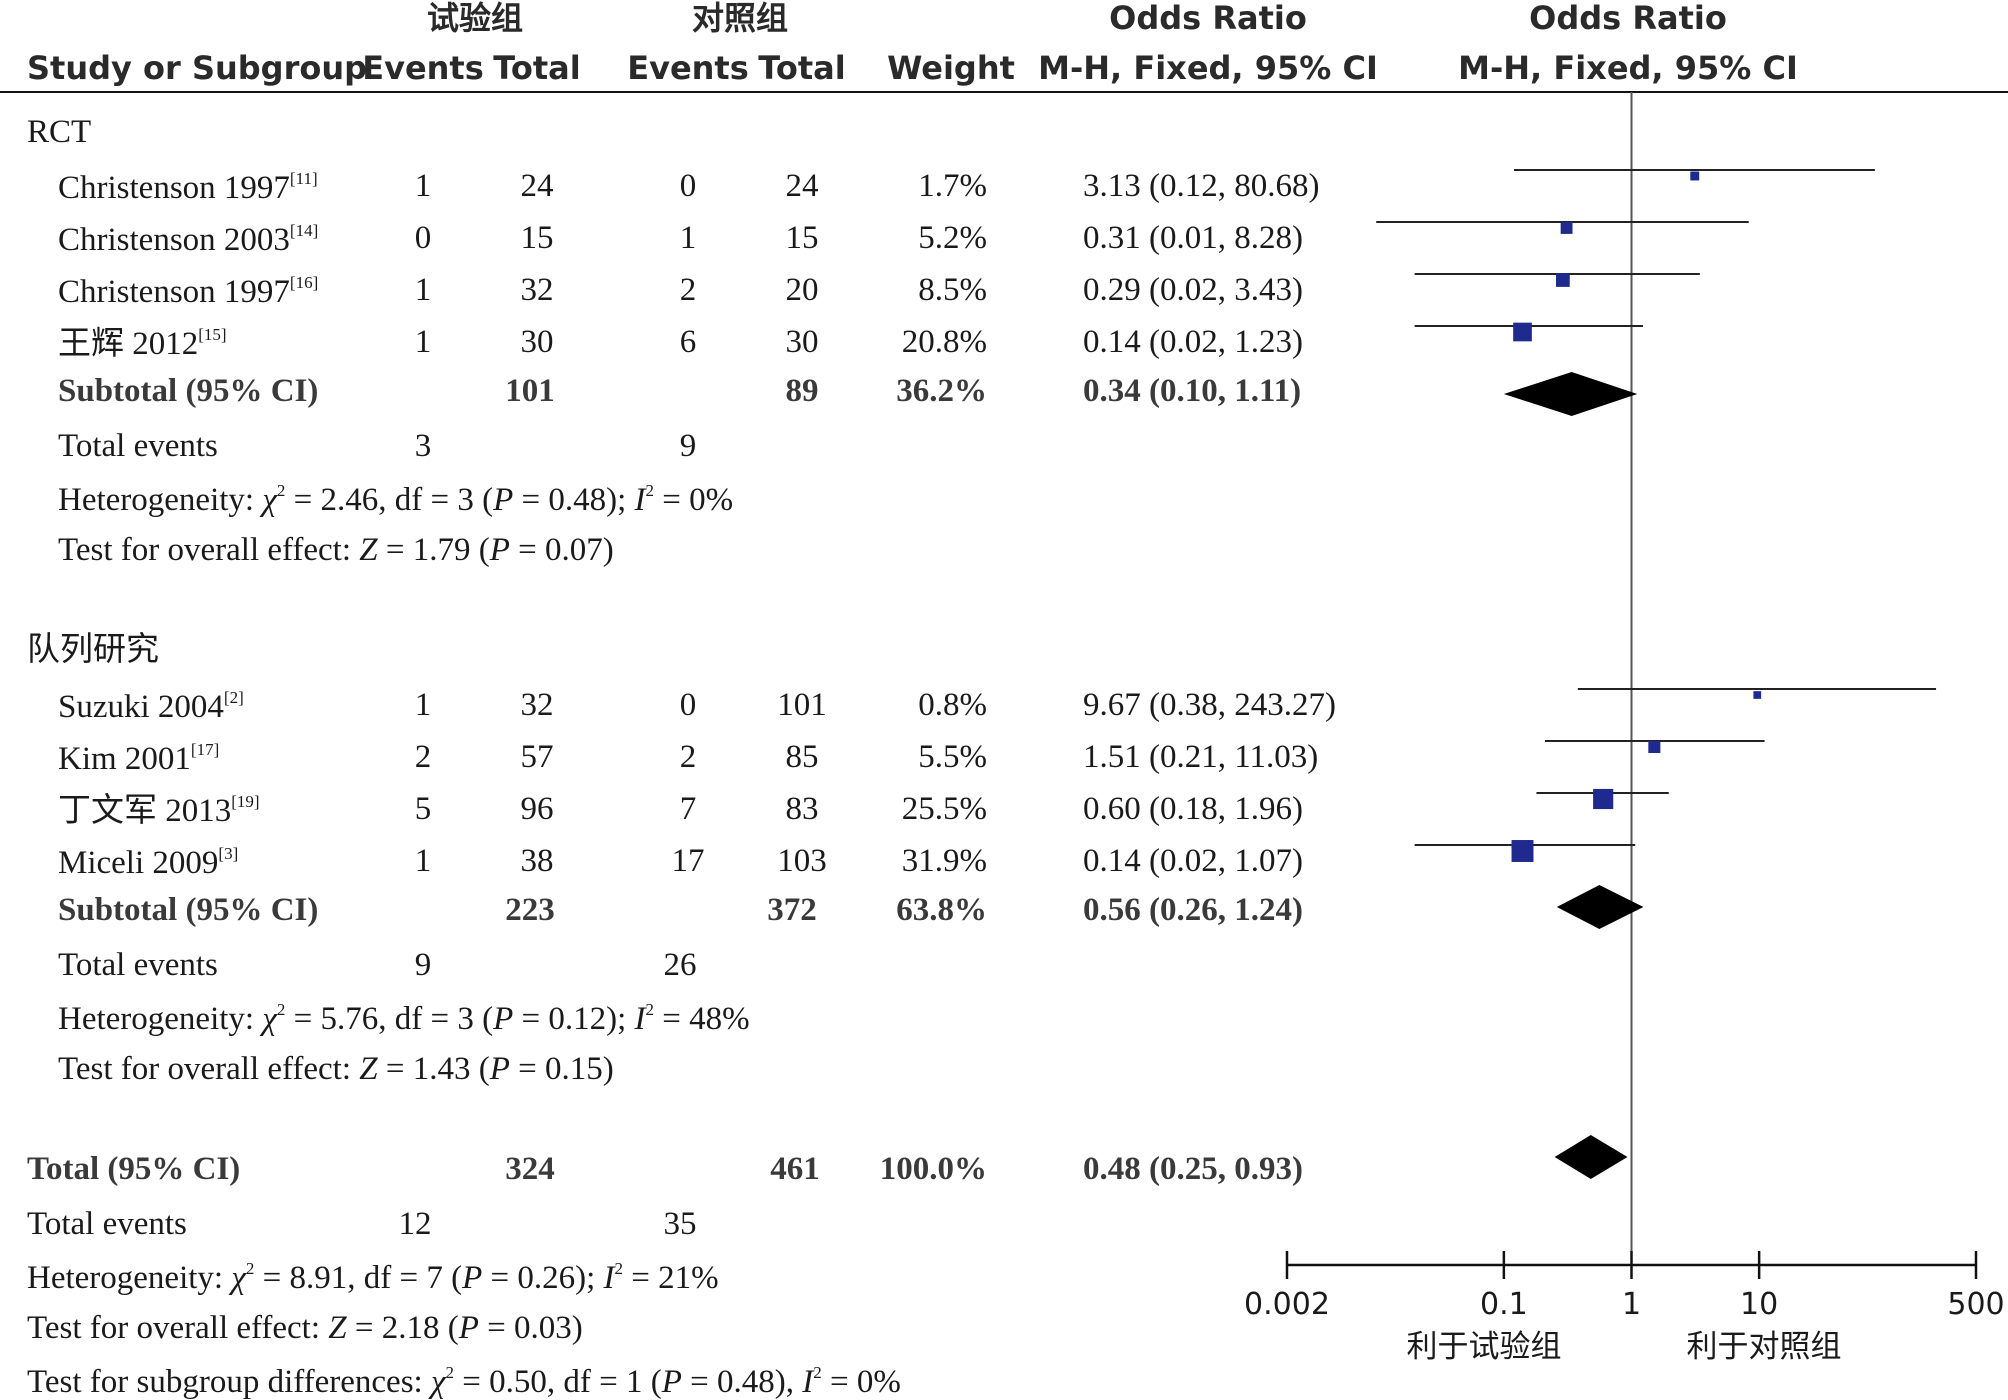 The height and width of the screenshot is (1400, 2008). I want to click on exp-total: 38, so click(537, 861).